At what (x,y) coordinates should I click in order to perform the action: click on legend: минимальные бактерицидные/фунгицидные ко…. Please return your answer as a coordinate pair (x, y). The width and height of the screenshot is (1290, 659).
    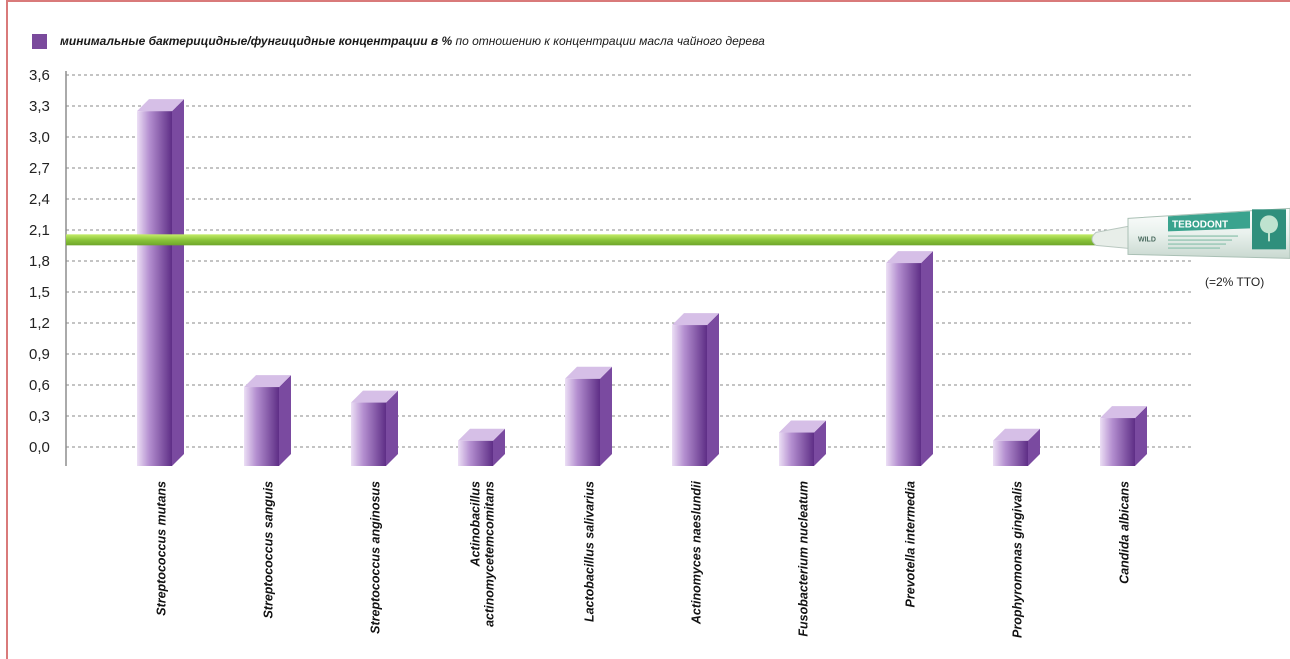
    Looking at the image, I should click on (398, 41).